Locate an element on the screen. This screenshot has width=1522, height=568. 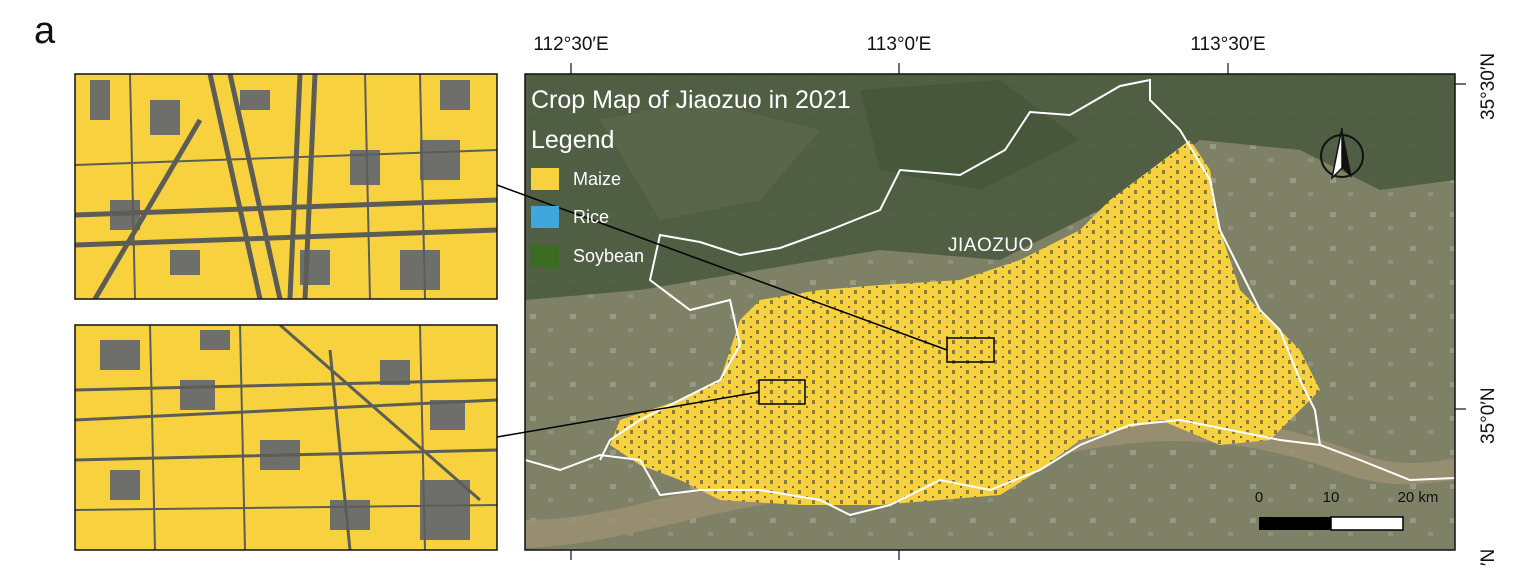
legend-item-soybean: Soybean is located at coordinates (587, 256).